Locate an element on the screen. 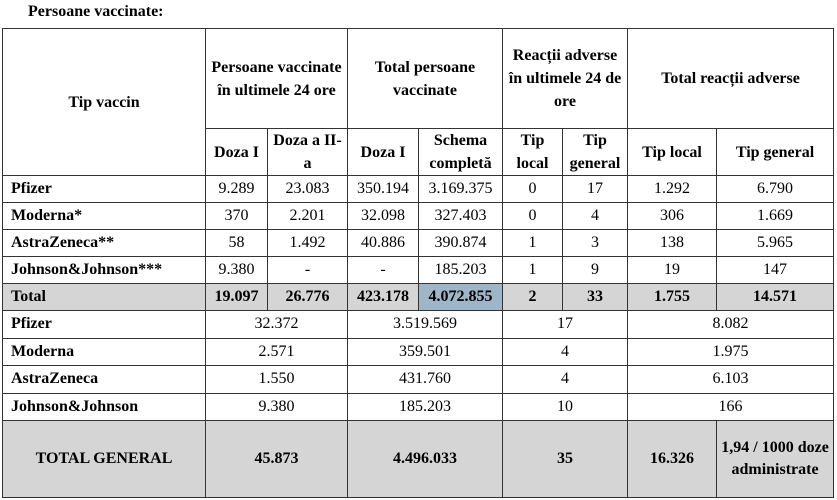  total-cell: 19.097 is located at coordinates (236, 297).